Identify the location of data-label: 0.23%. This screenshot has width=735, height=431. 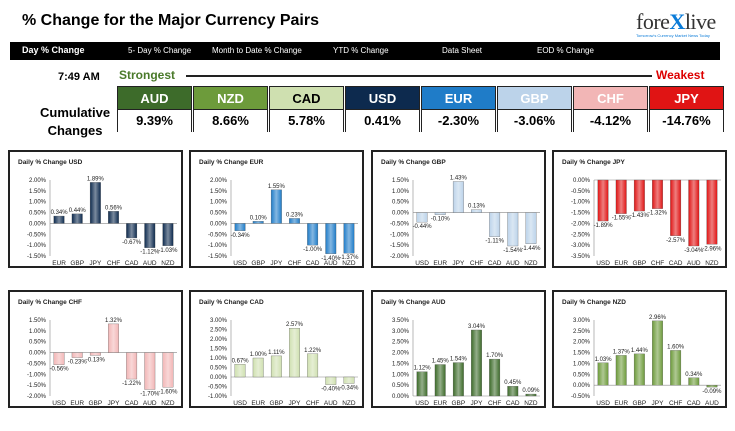
(295, 215).